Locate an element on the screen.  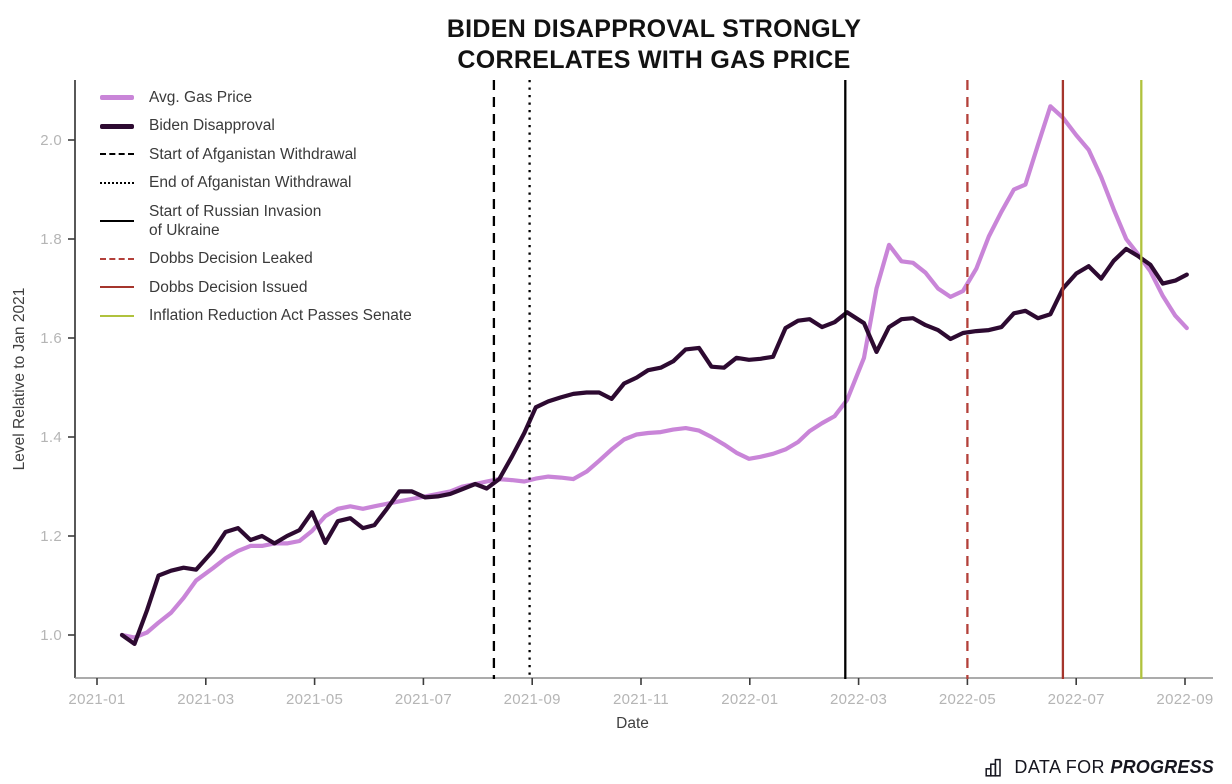
y-tick-label: 1.0 is located at coordinates (51, 635).